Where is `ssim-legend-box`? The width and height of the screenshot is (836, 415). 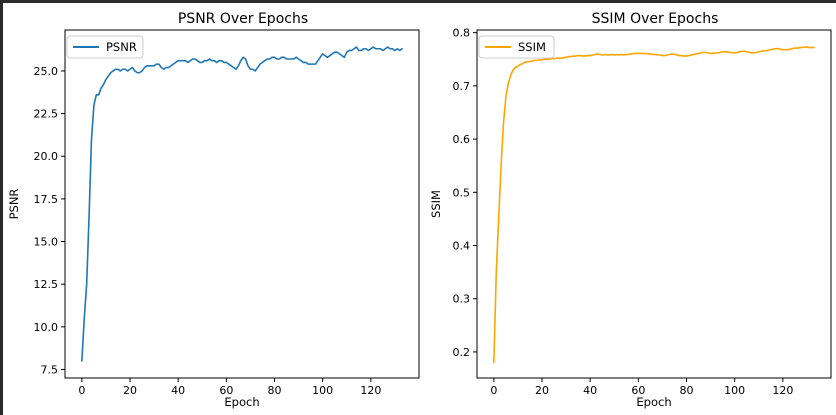 ssim-legend-box is located at coordinates (516, 47).